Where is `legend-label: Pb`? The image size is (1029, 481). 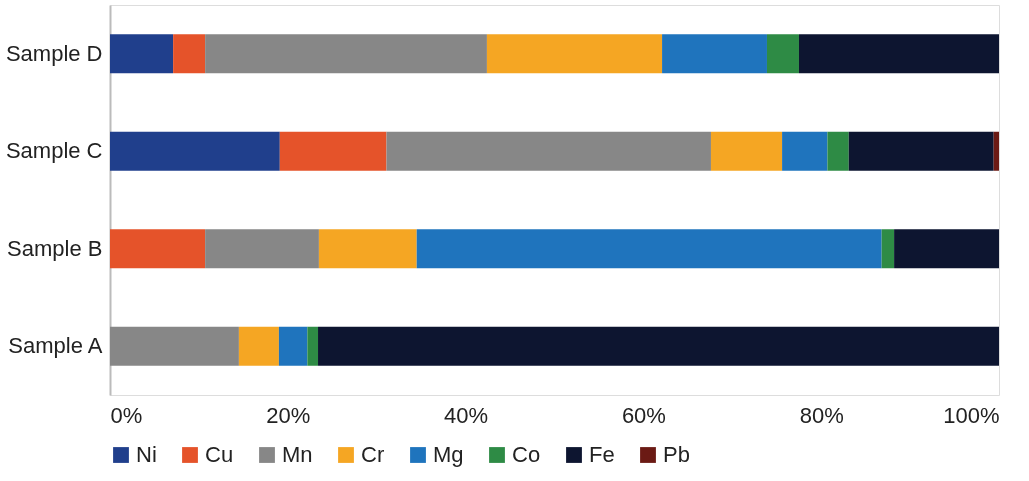 legend-label: Pb is located at coordinates (676, 454).